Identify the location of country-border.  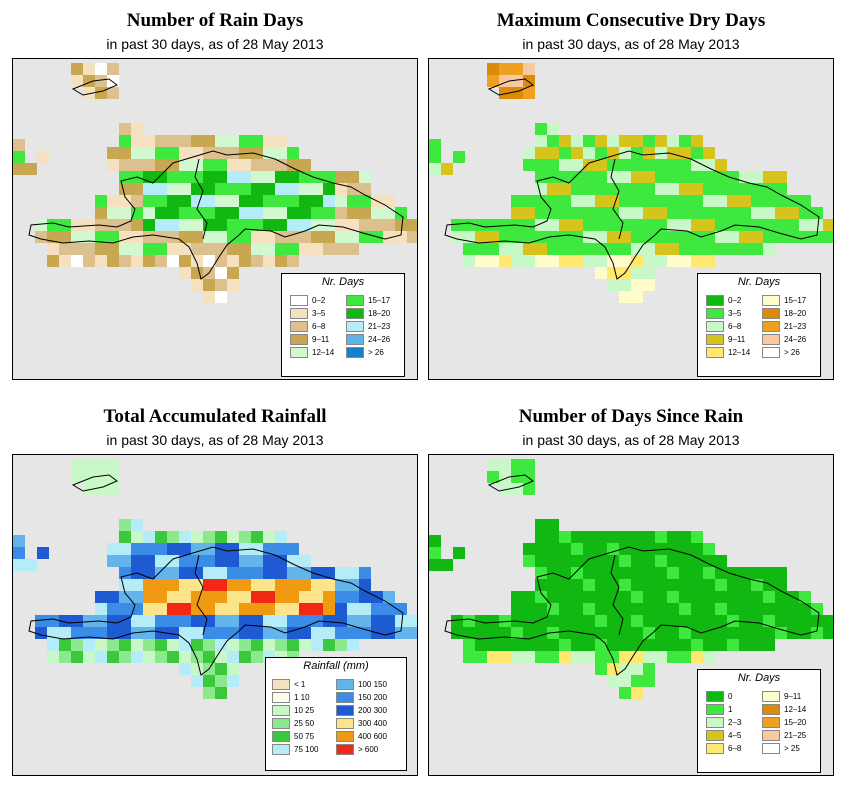
(201, 595).